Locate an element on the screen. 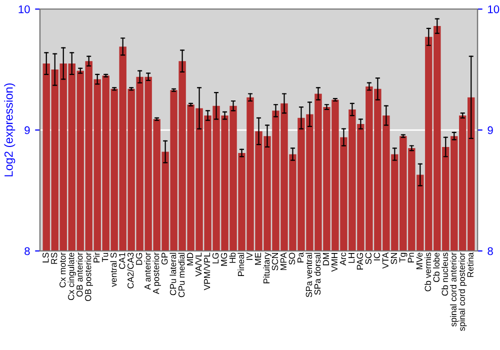 The height and width of the screenshot is (350, 500). x-tick-label: PAG is located at coordinates (360, 261).